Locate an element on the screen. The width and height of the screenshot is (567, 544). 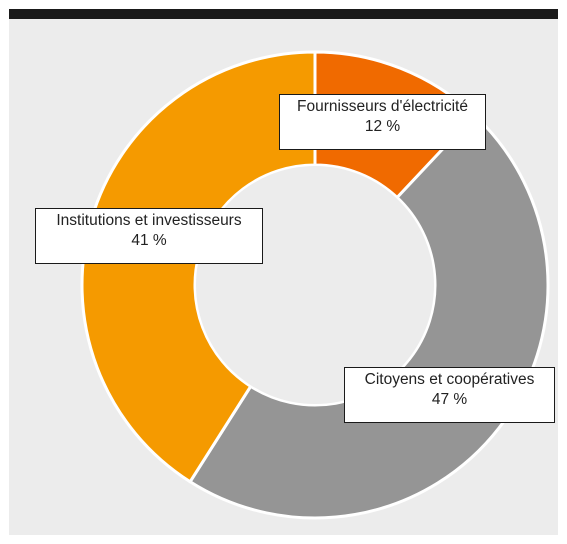
slice-label-fournisseurs: Fournisseurs d'électricité 12 % is located at coordinates (382, 122).